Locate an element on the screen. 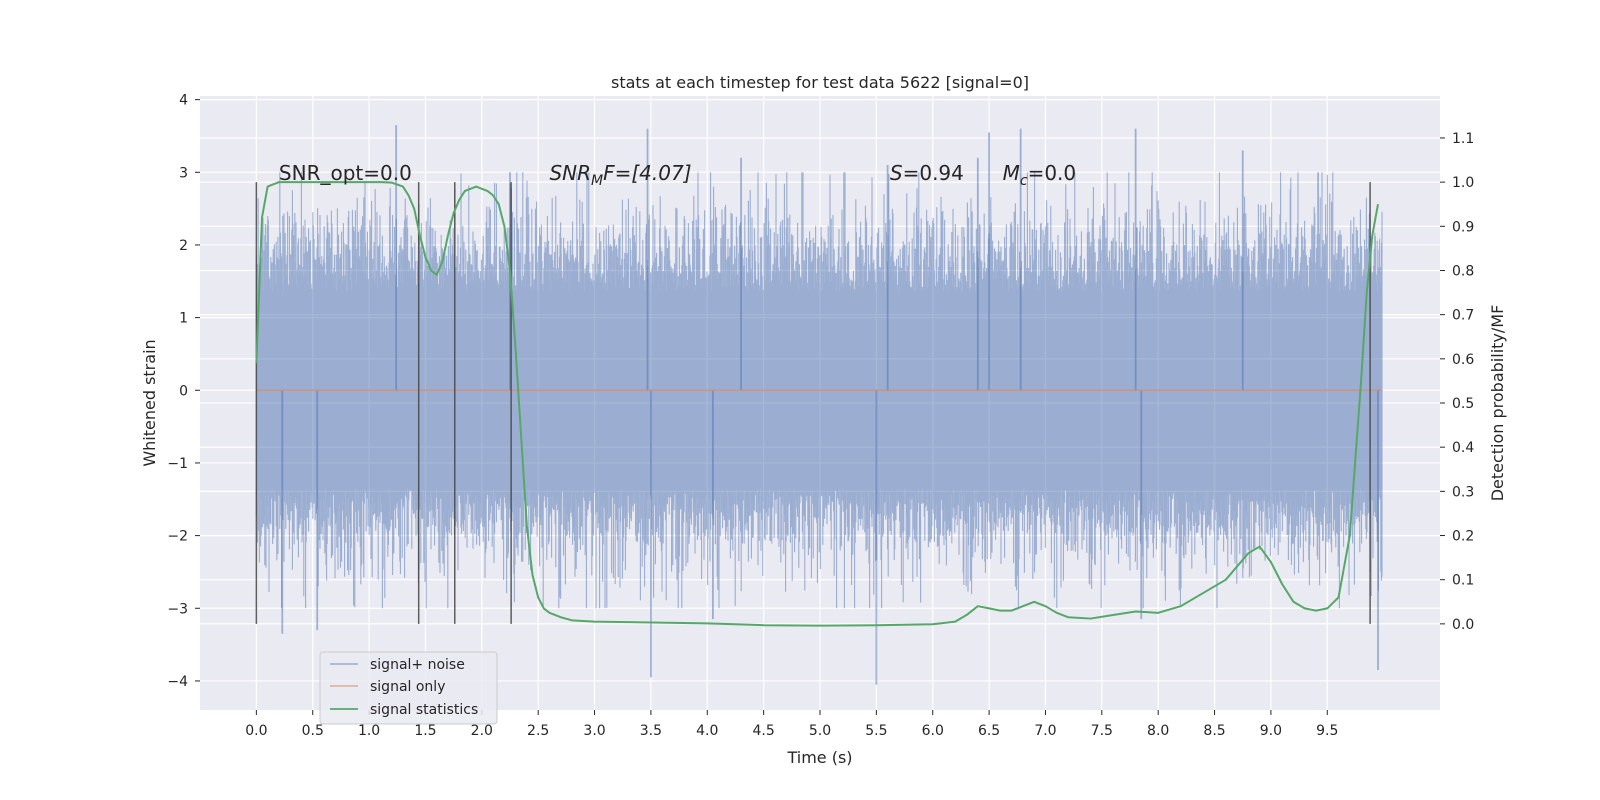  y-tick-label: 2 is located at coordinates (183, 246).